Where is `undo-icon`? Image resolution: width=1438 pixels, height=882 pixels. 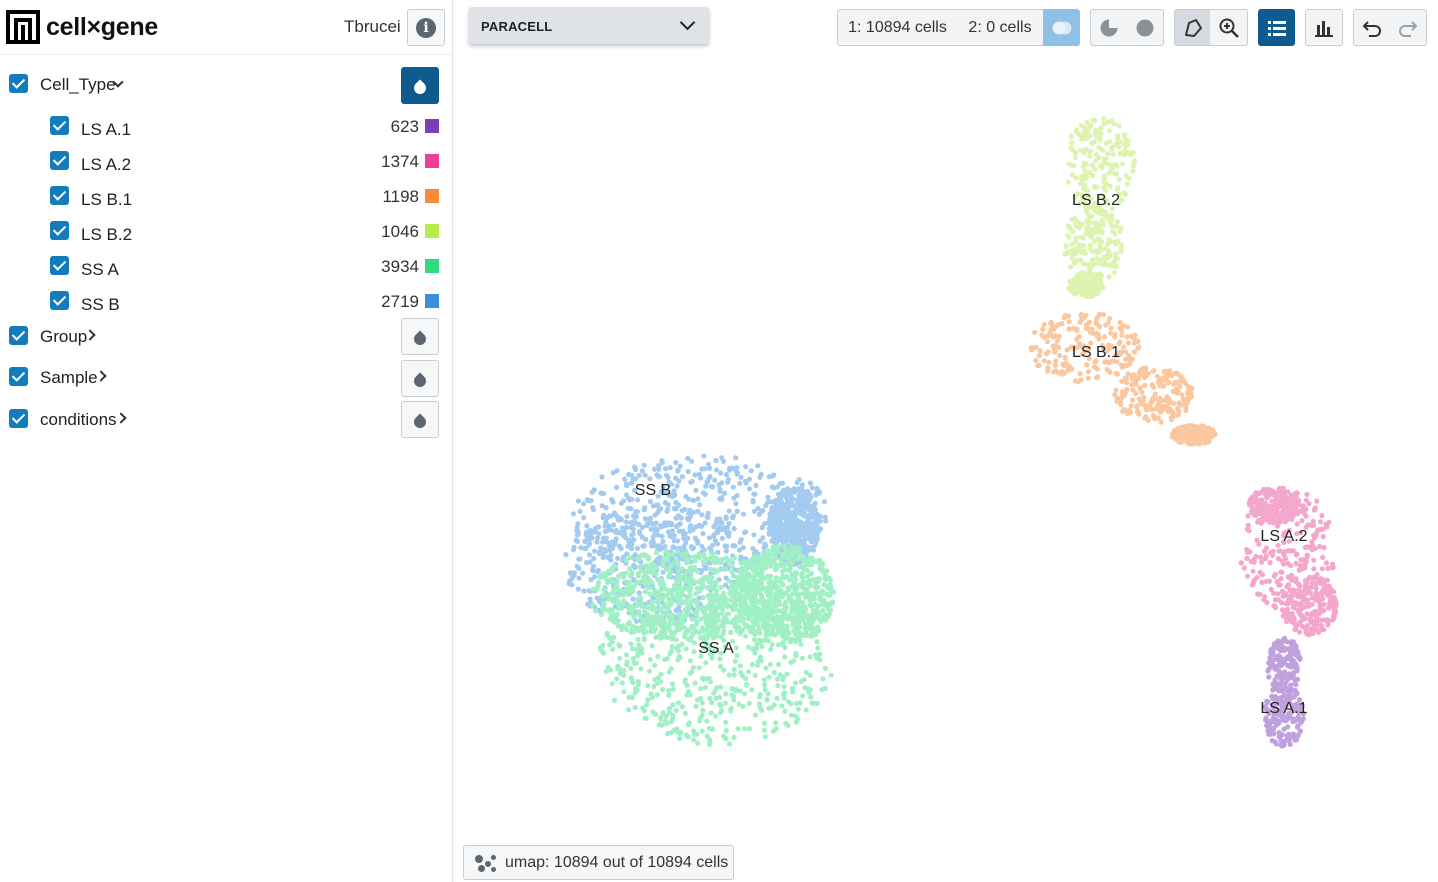
undo-icon is located at coordinates (1371, 28).